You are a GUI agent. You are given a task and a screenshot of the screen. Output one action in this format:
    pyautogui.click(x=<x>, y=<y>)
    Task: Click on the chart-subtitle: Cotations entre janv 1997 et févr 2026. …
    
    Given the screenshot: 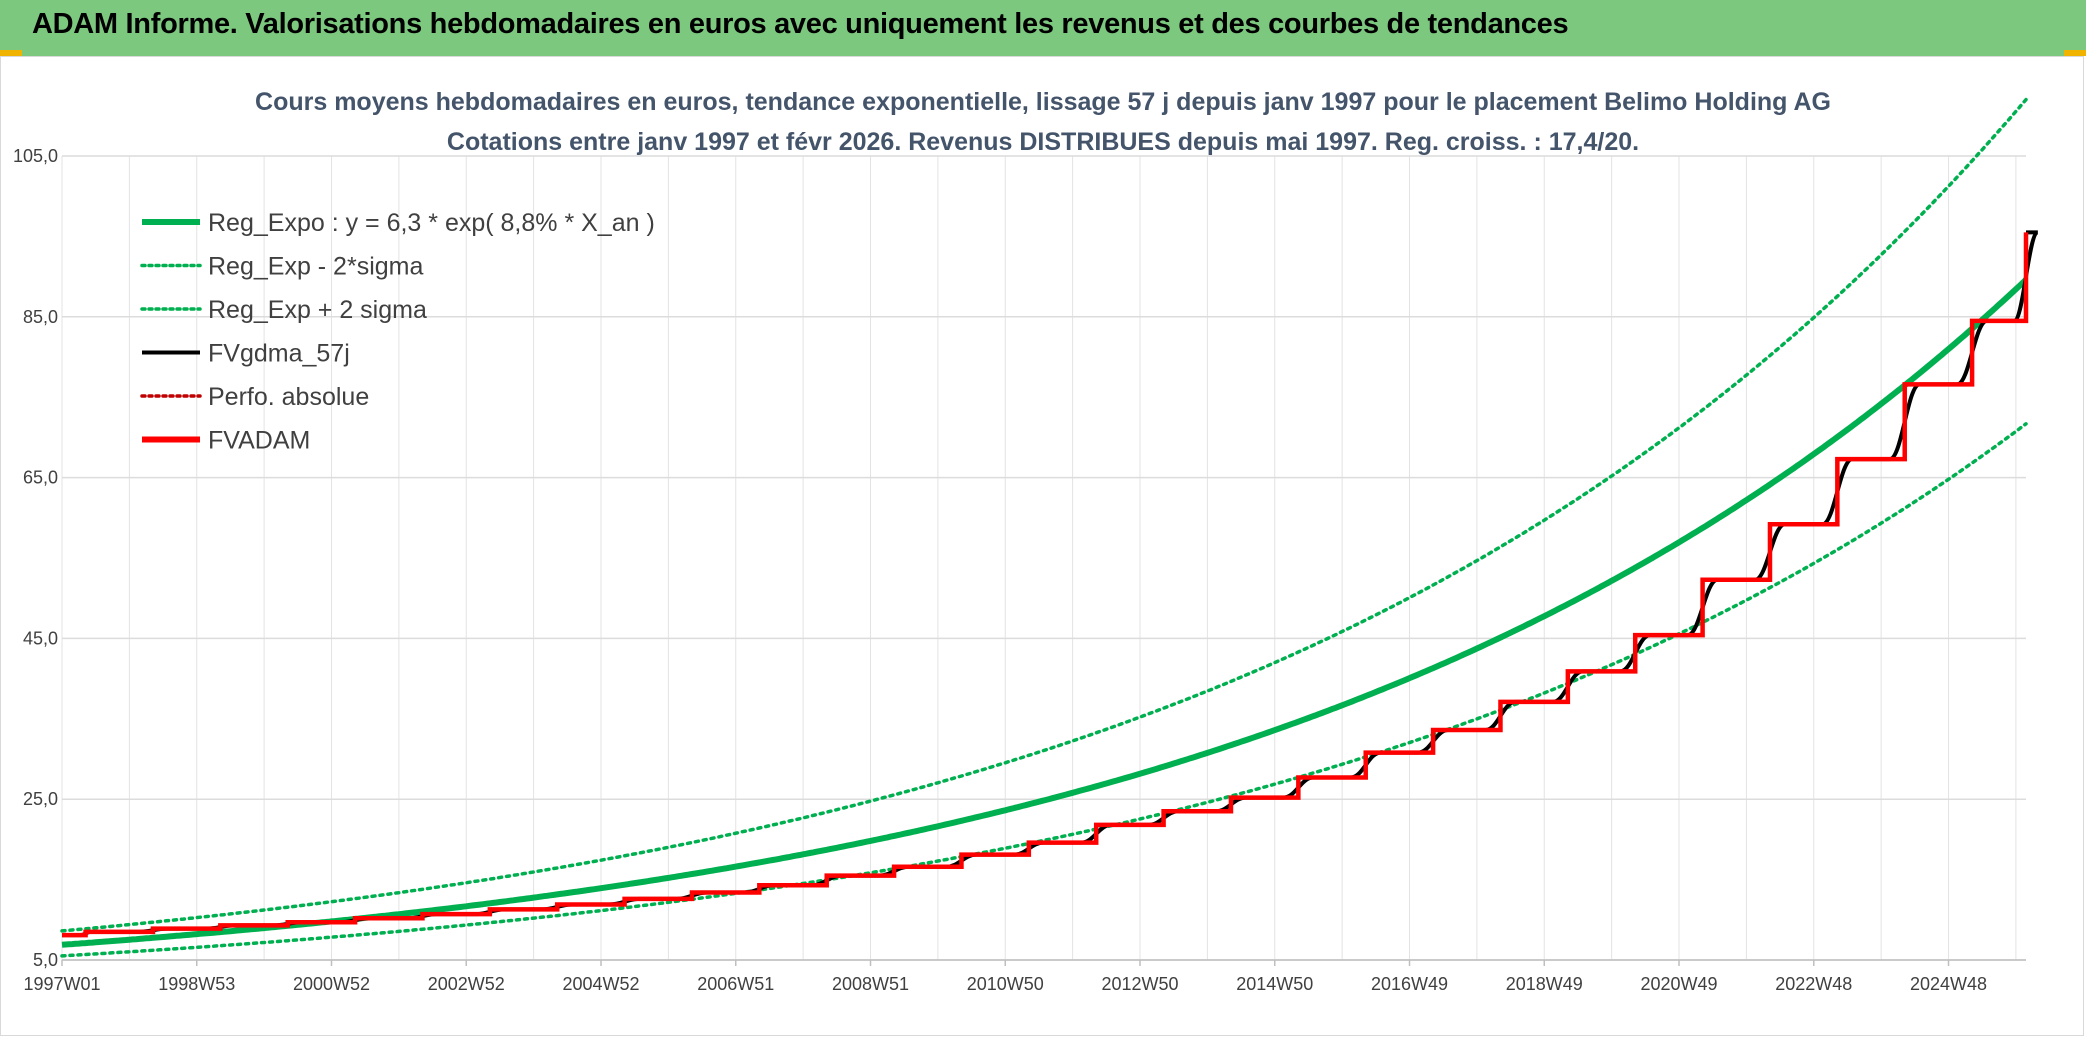 What is the action you would take?
    pyautogui.click(x=1043, y=142)
    